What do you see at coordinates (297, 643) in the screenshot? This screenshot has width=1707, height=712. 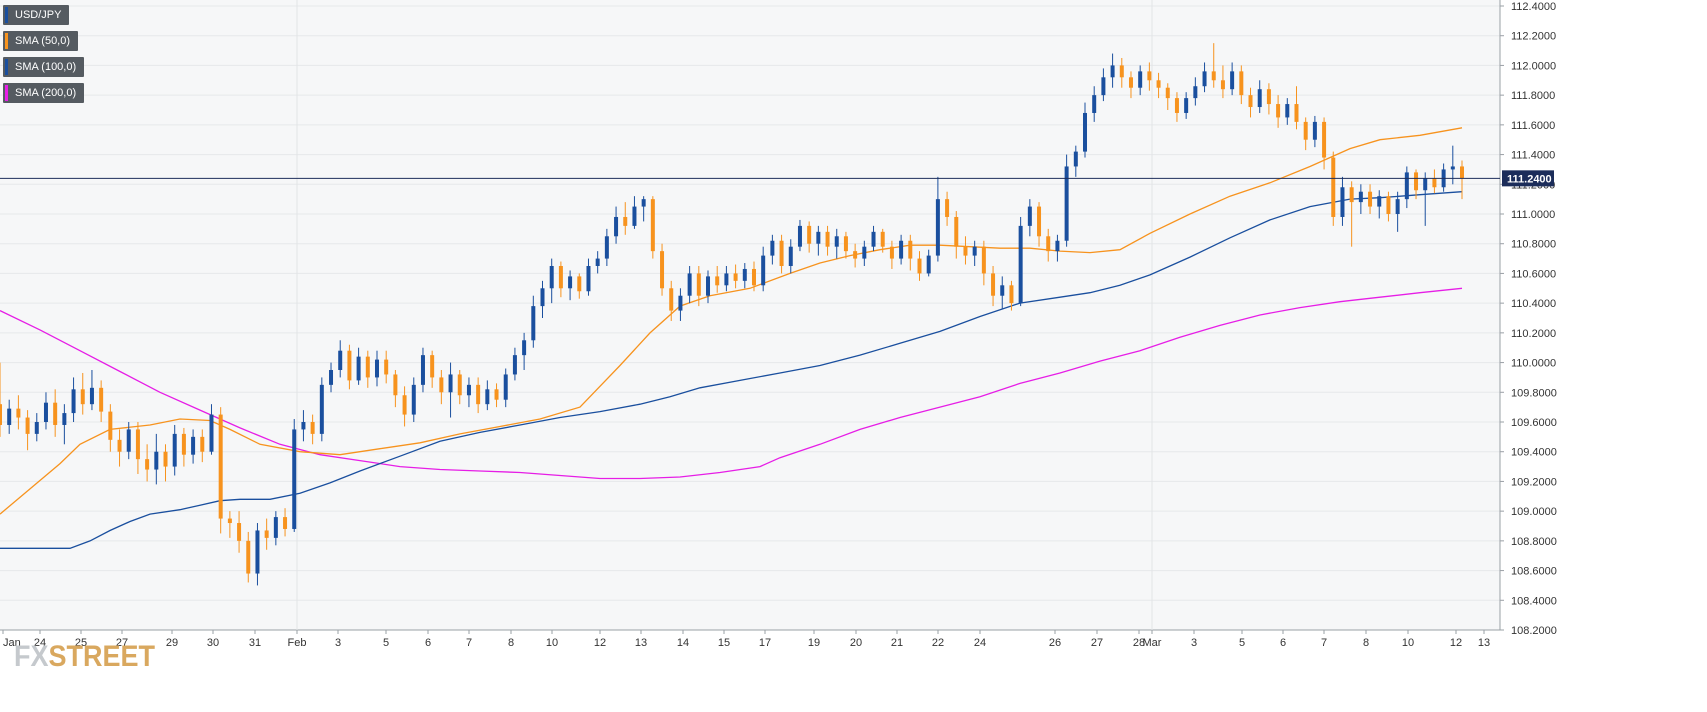 I see `x-tick-label: Feb` at bounding box center [297, 643].